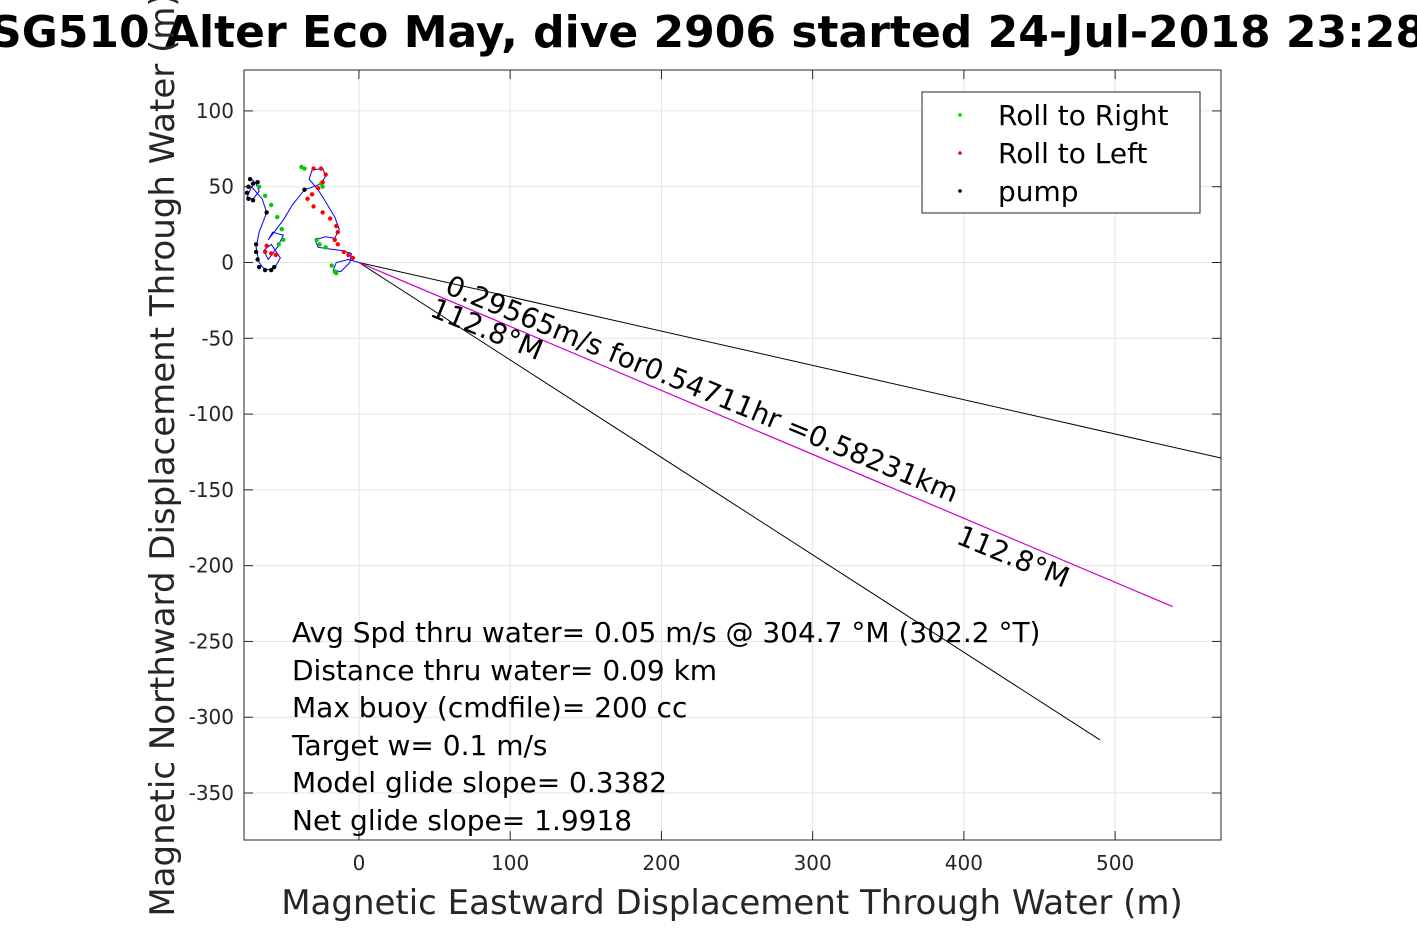 The width and height of the screenshot is (1417, 945). Describe the element at coordinates (303, 220) in the screenshot. I see `track-path` at that location.